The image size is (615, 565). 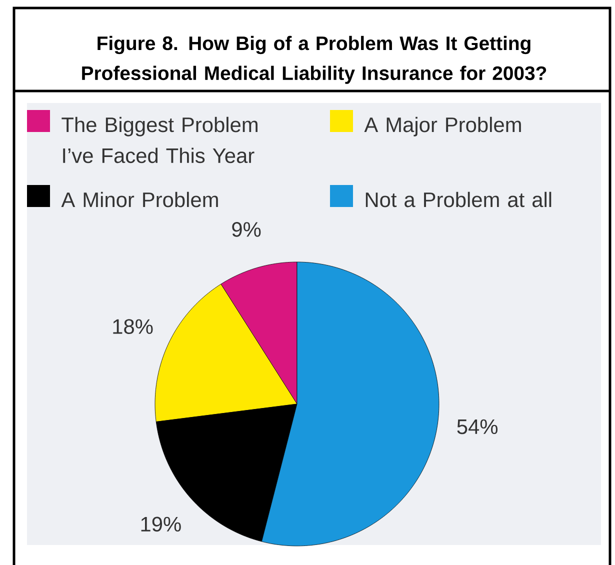 I want to click on chart-title: Figure 8. How Big of a Problem Was It Getting Professional Medical Liability Insurance for 2003?, so click(x=314, y=60).